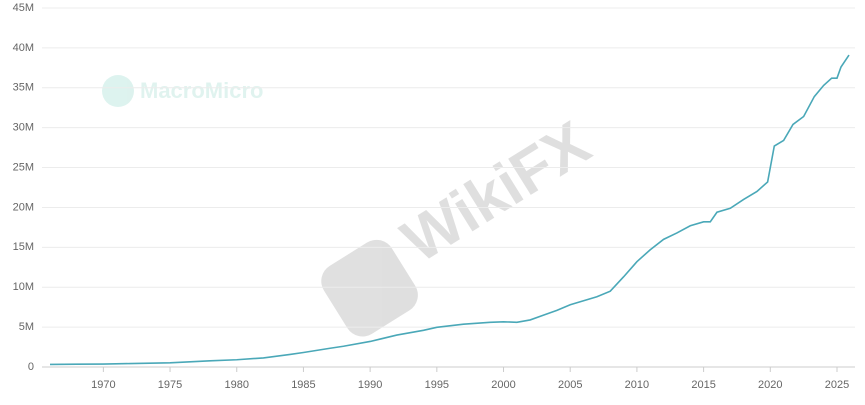  I want to click on x-tick-label: 2020, so click(770, 385).